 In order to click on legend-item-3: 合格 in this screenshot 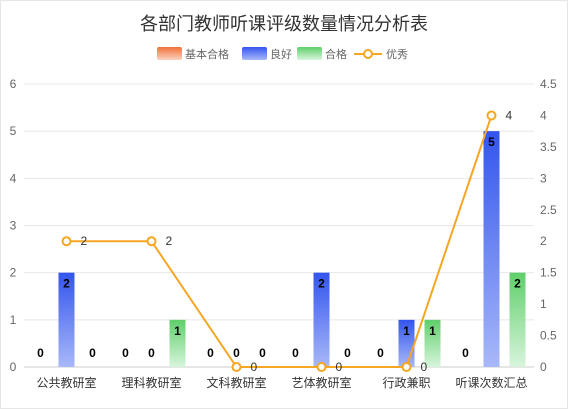, I will do `click(322, 54)`.